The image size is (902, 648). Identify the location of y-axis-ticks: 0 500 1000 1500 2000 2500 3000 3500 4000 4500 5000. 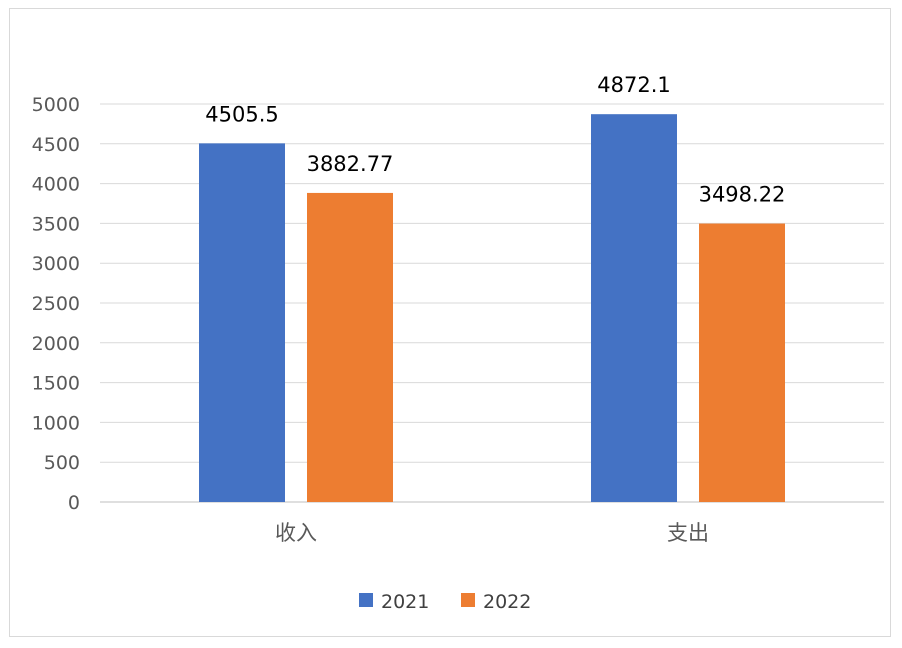
(56, 304).